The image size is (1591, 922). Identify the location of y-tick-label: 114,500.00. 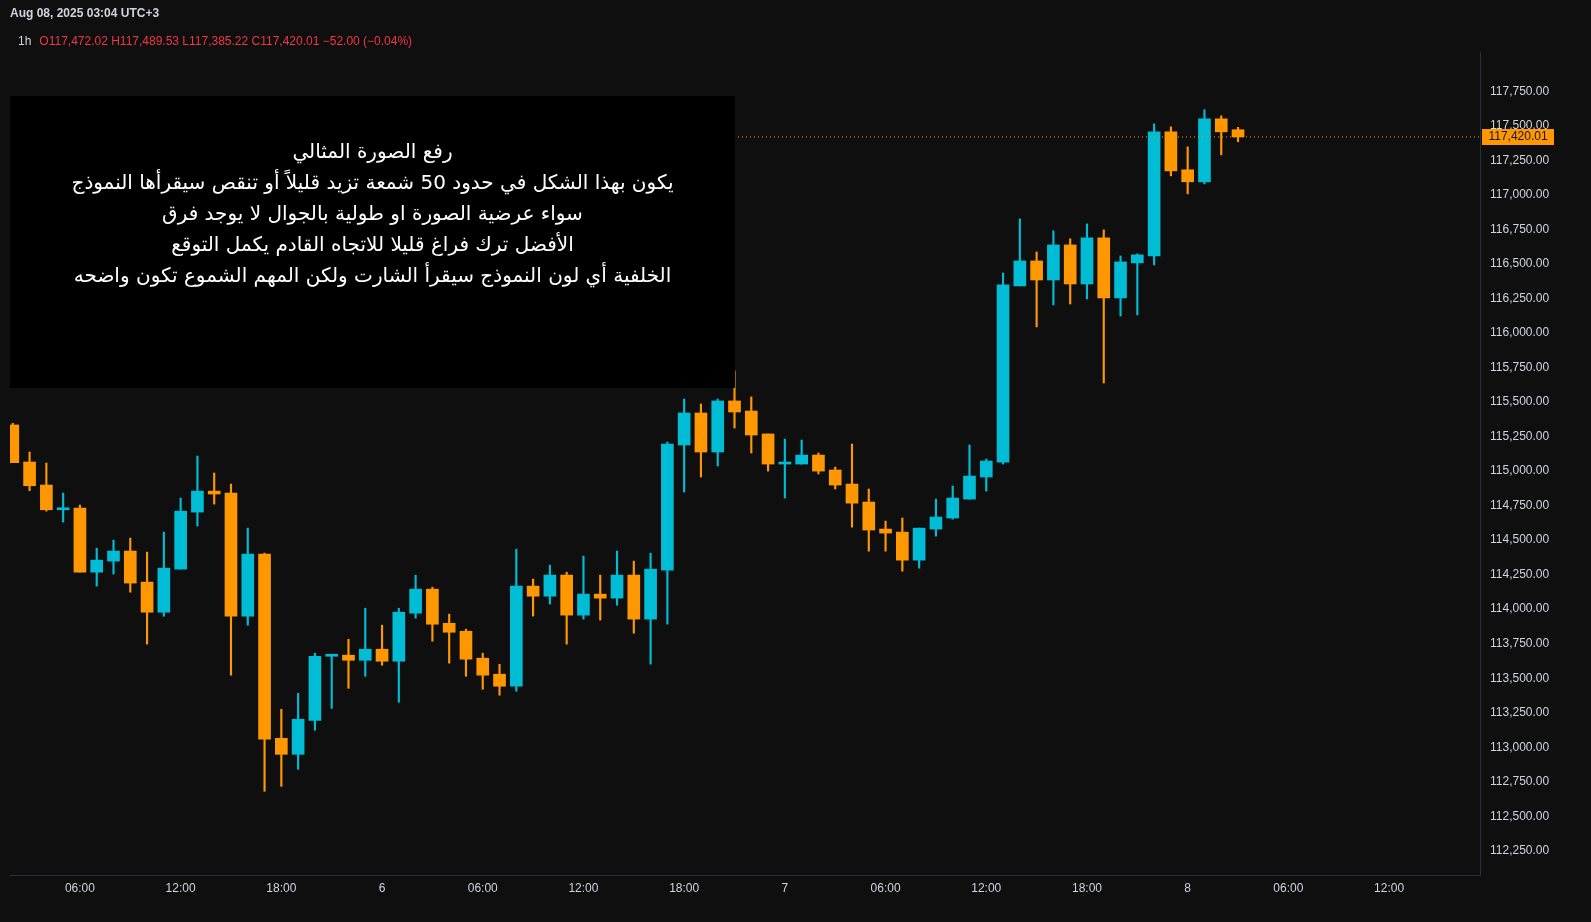
(1520, 539).